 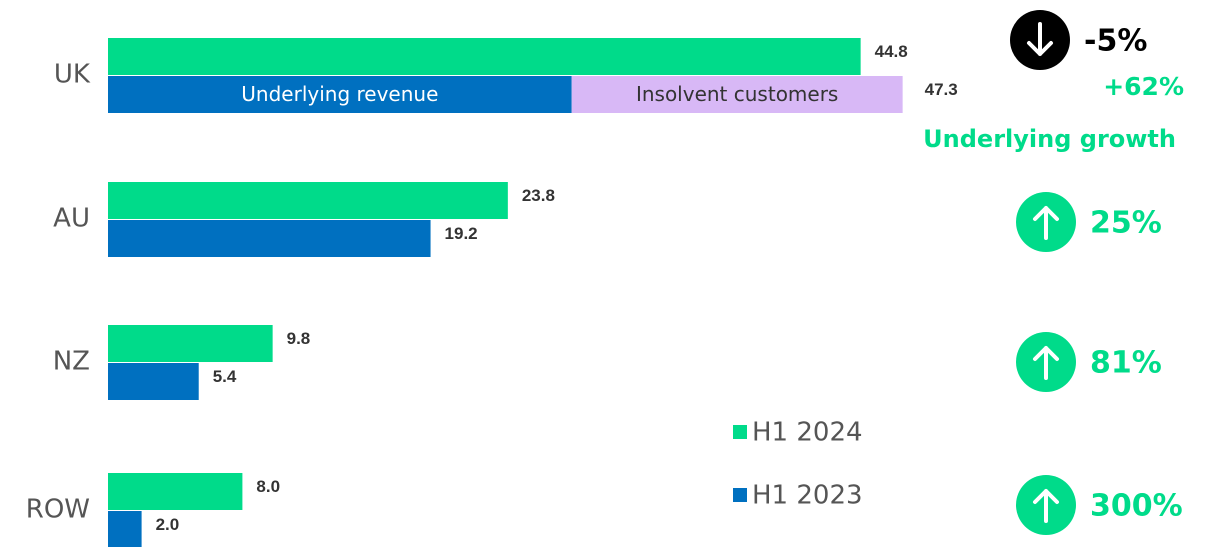 I want to click on growth-label: -5%, so click(x=1115, y=41).